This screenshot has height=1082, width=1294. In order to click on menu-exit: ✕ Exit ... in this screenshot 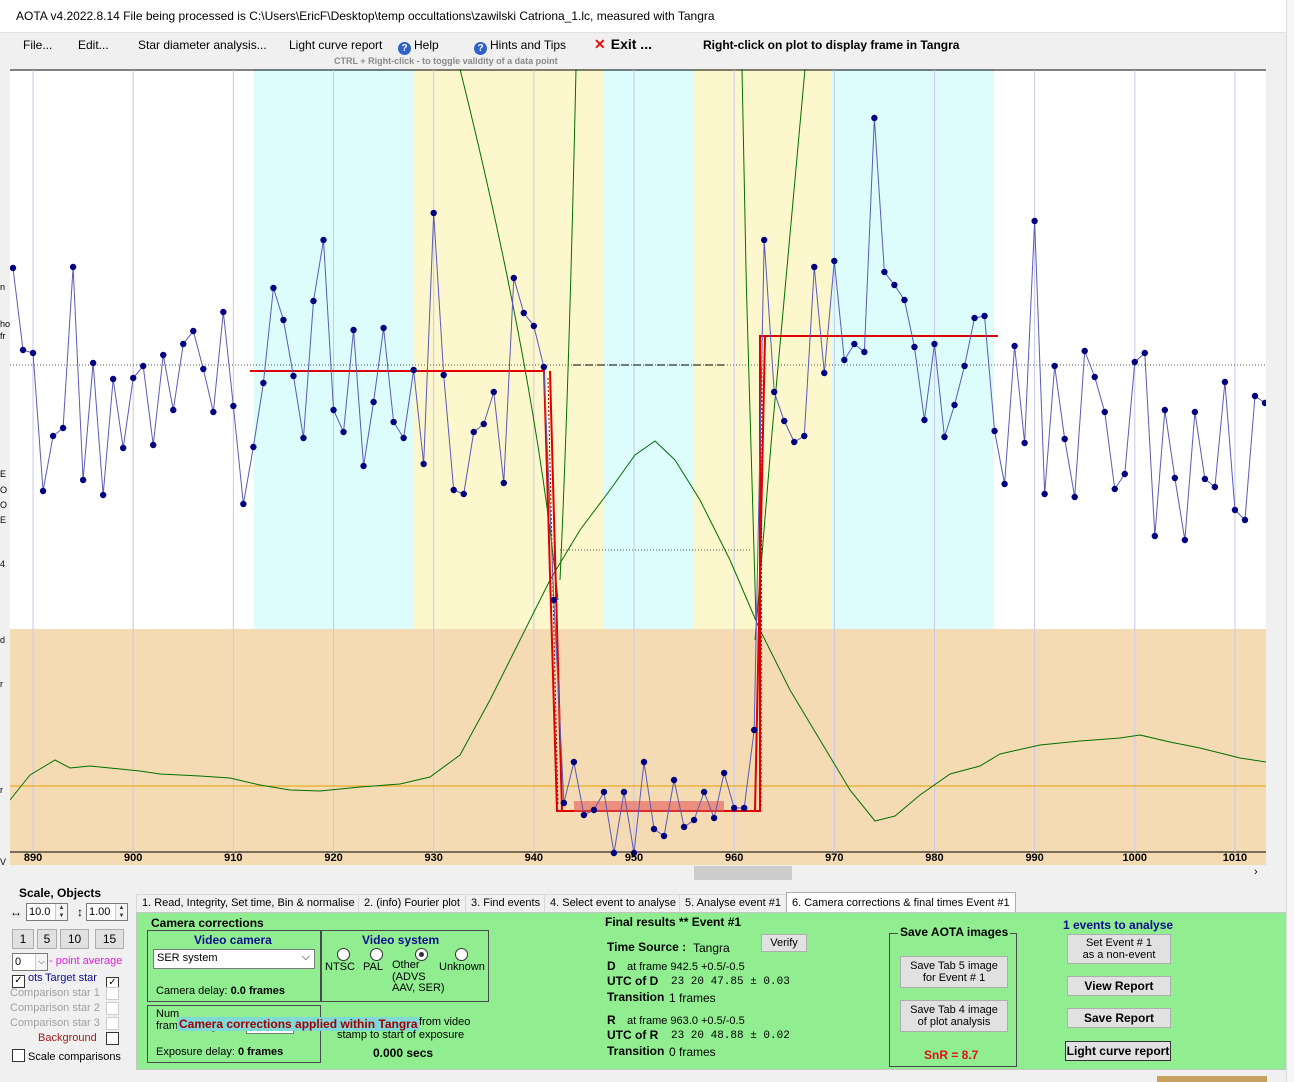, I will do `click(623, 44)`.